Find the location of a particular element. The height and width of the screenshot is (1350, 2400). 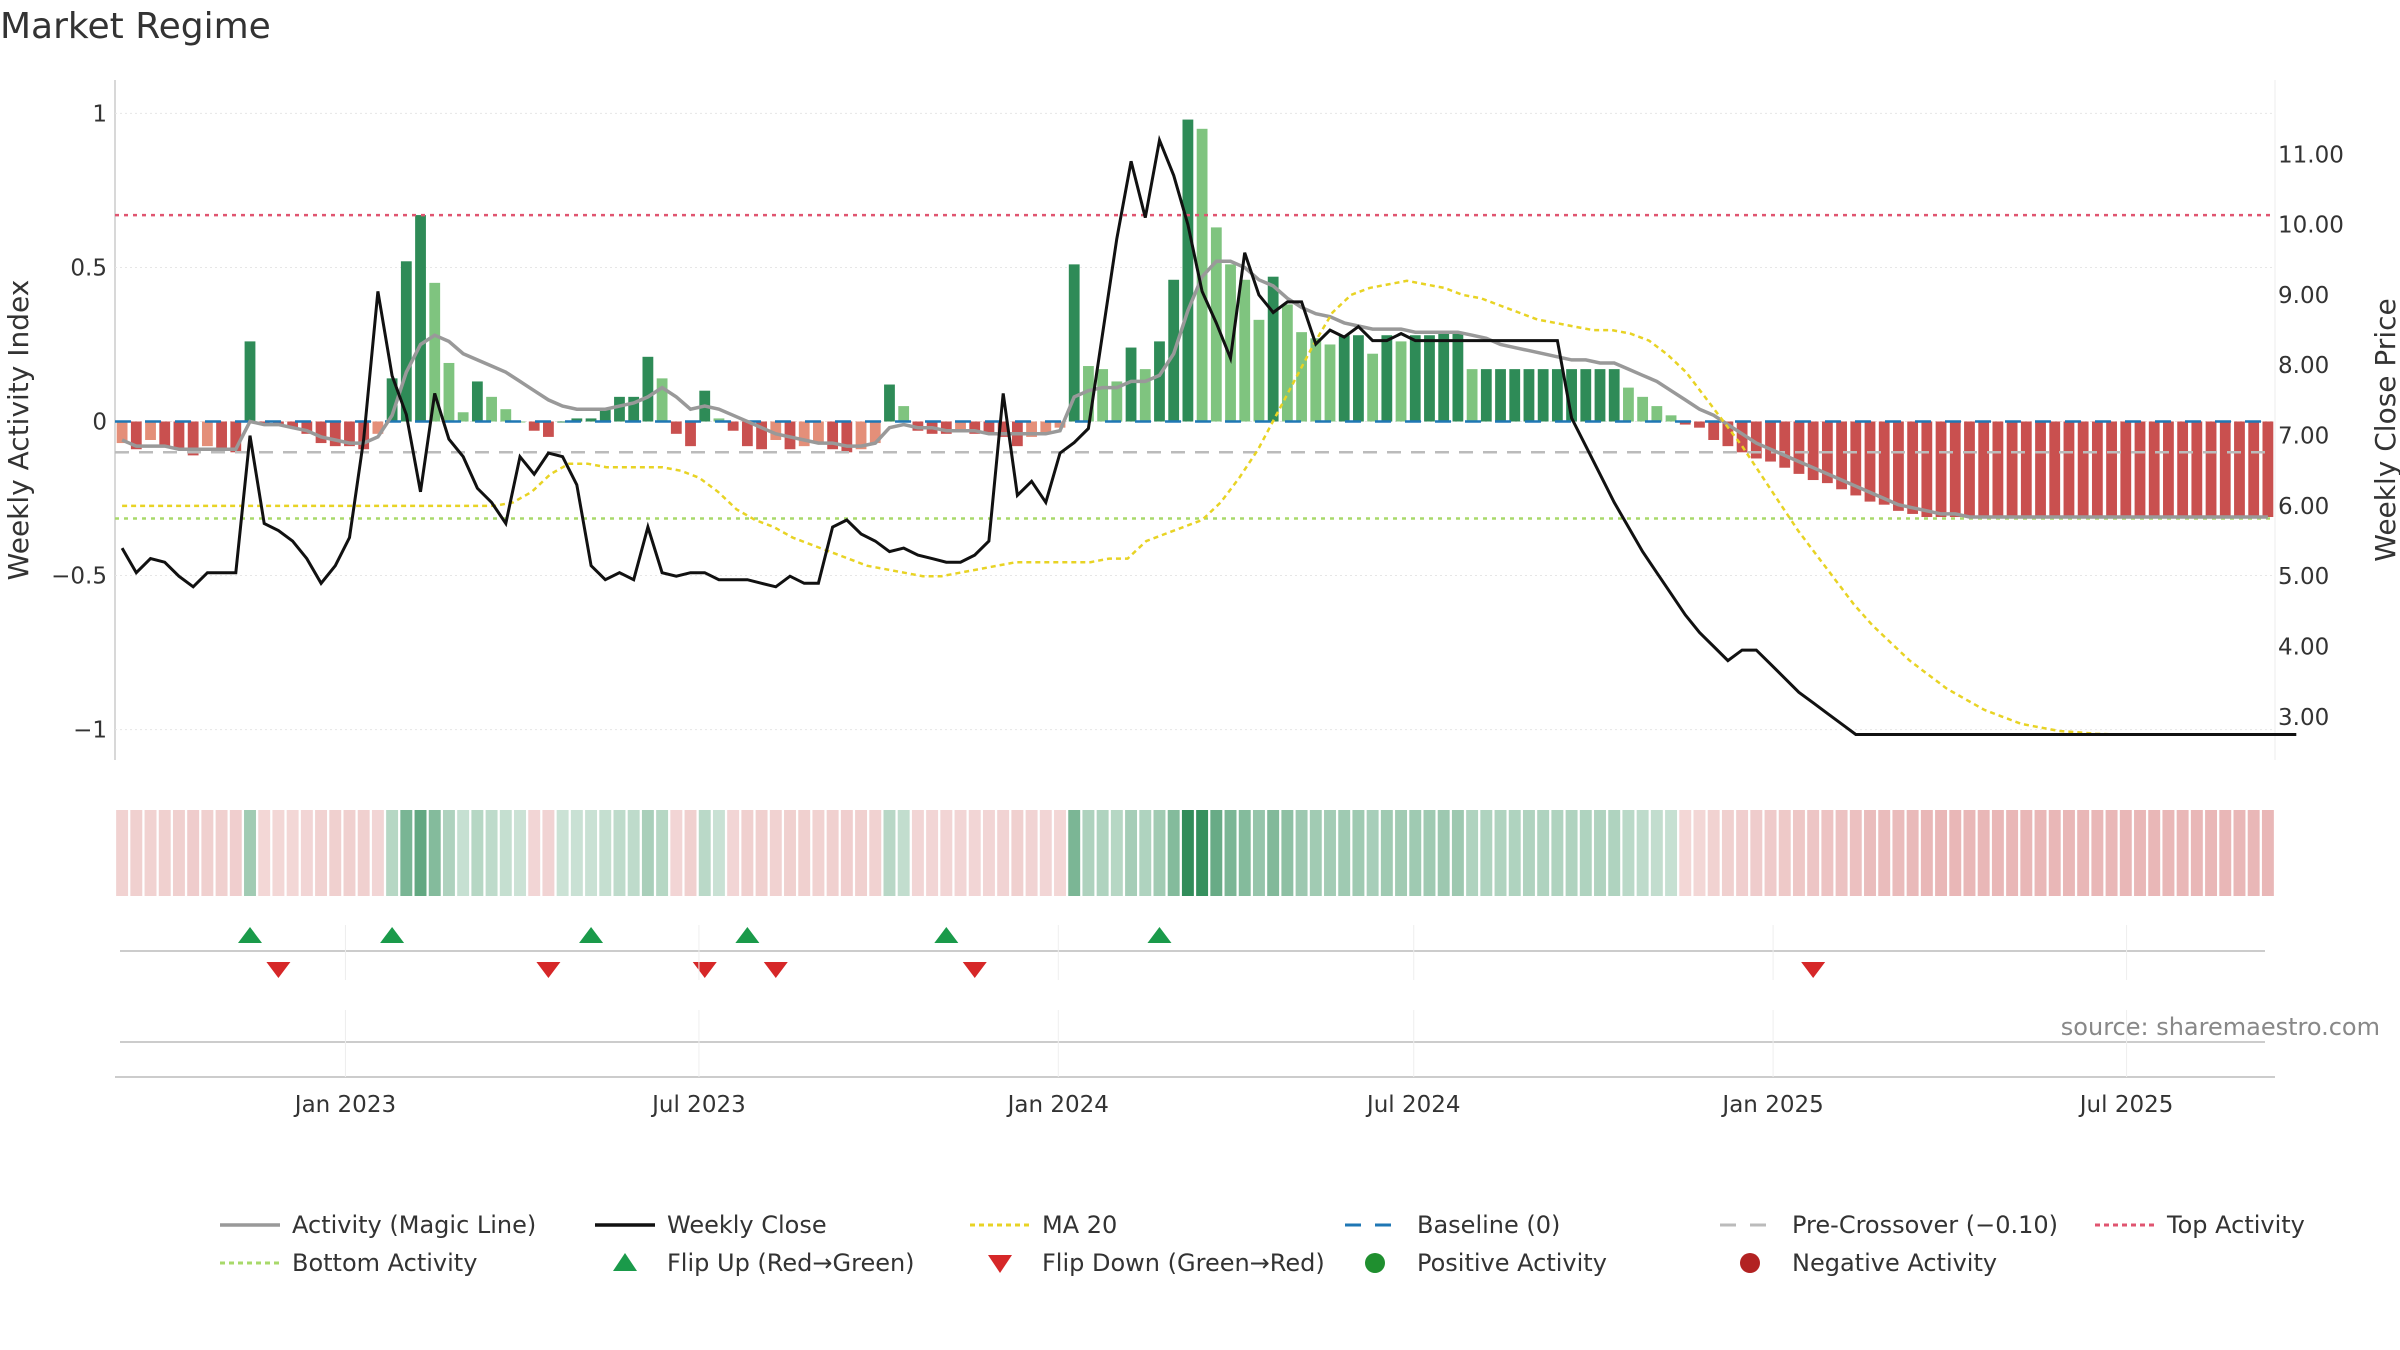

legend-item: Bottom Activity is located at coordinates (348, 1263).